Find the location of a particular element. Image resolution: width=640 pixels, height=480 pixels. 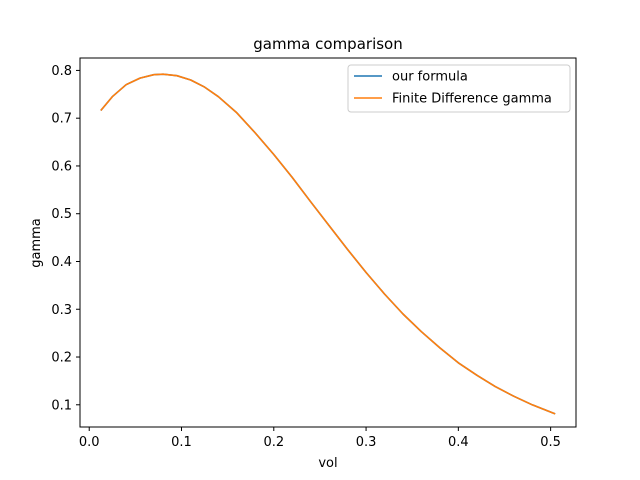

y-axis: 0.1 0.2 0.3 0.4 0.5 0.6 0.7 0.8 is located at coordinates (65, 238).